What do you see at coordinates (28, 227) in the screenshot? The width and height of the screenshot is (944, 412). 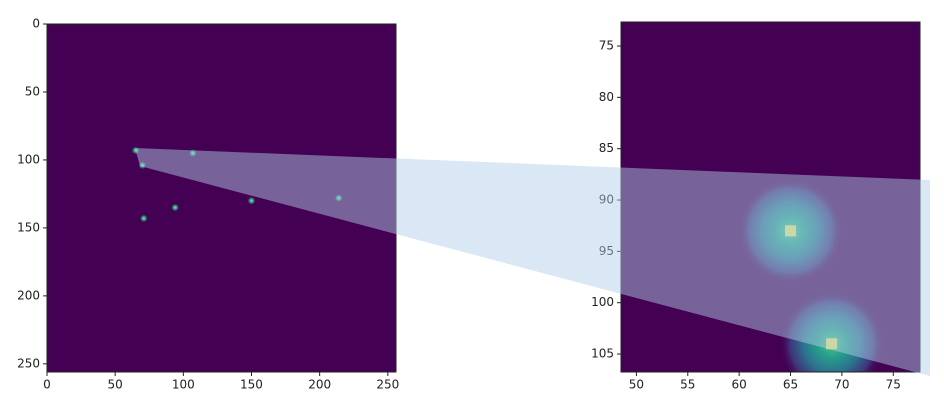 I see `y-tick-label: 150` at bounding box center [28, 227].